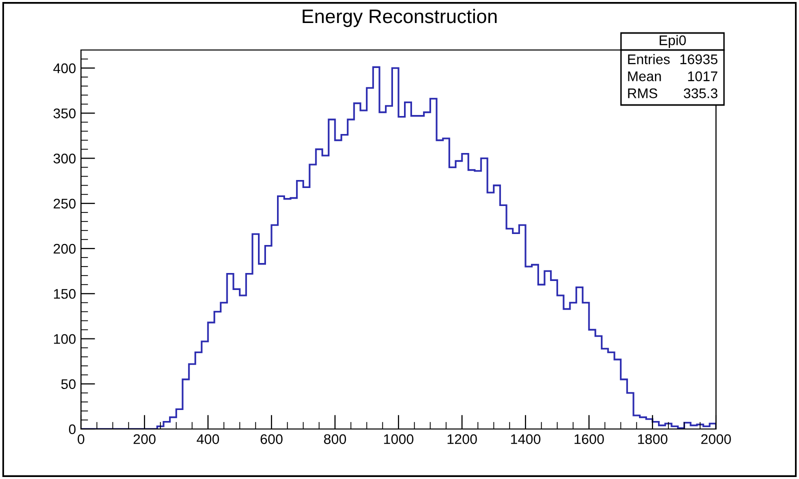  Describe the element at coordinates (699, 59) in the screenshot. I see `annotation: 16935` at that location.